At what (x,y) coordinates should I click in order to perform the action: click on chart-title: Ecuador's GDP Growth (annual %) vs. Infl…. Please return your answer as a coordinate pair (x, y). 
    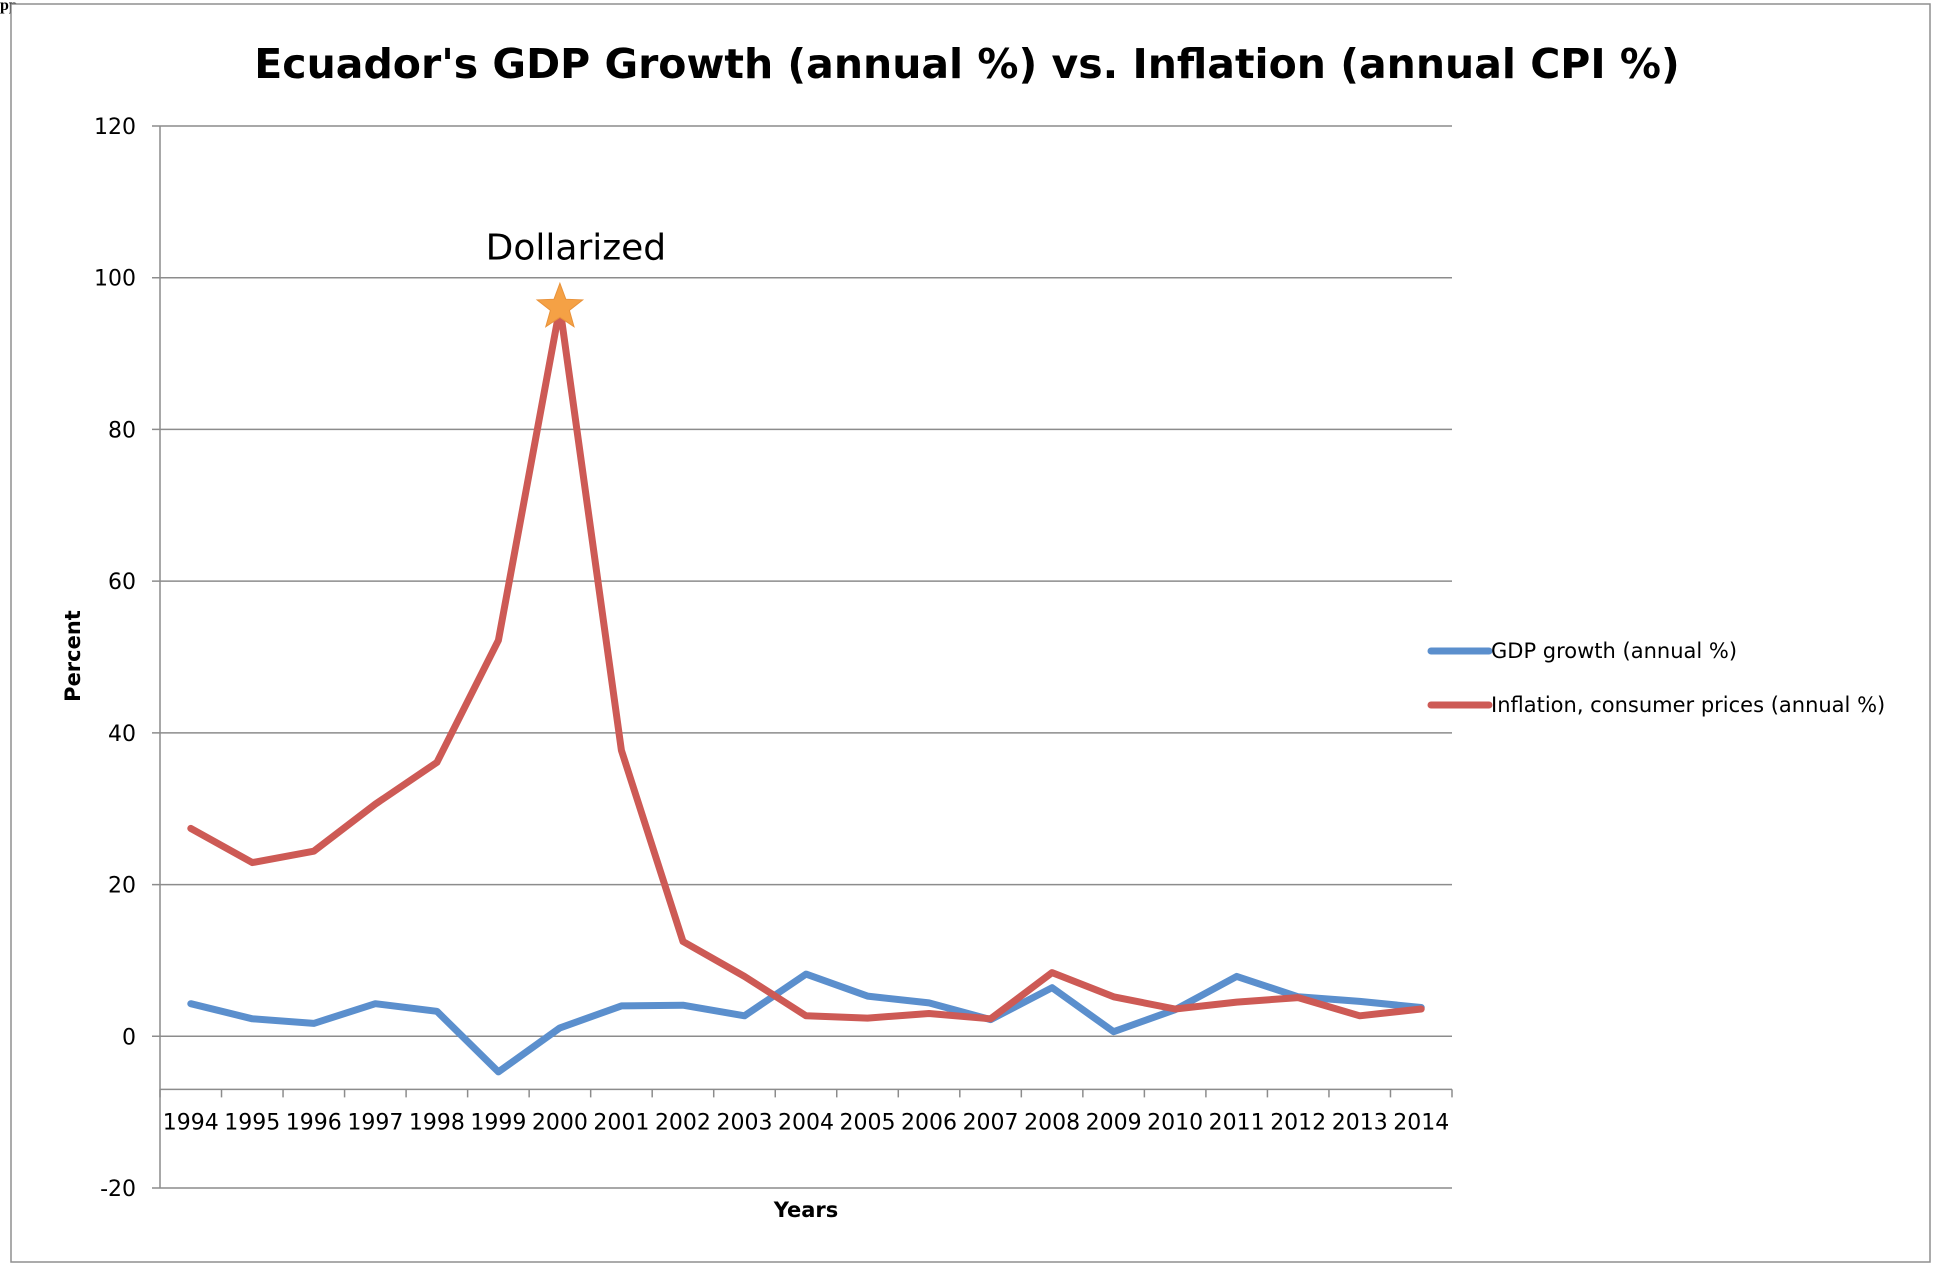
    Looking at the image, I should click on (966, 64).